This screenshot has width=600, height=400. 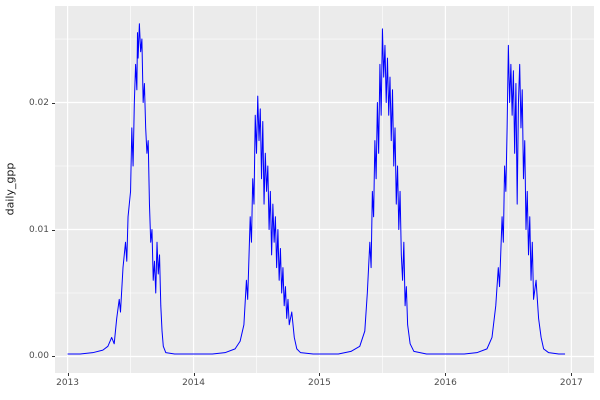 I want to click on y-axis-title: daily_gpp, so click(x=10, y=189).